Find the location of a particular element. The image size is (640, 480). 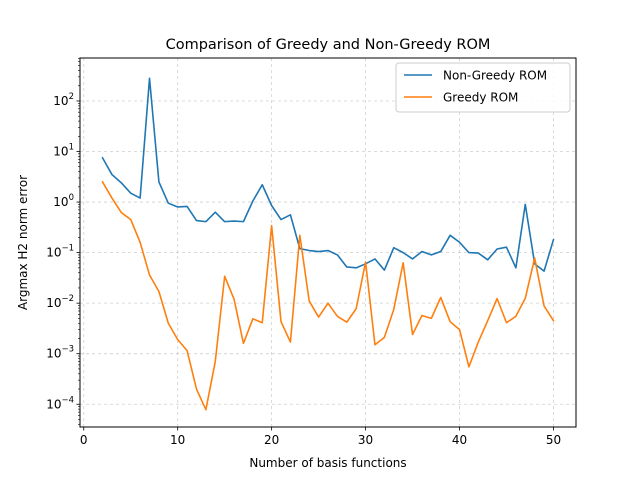

x-tick-label: 40 is located at coordinates (459, 440).